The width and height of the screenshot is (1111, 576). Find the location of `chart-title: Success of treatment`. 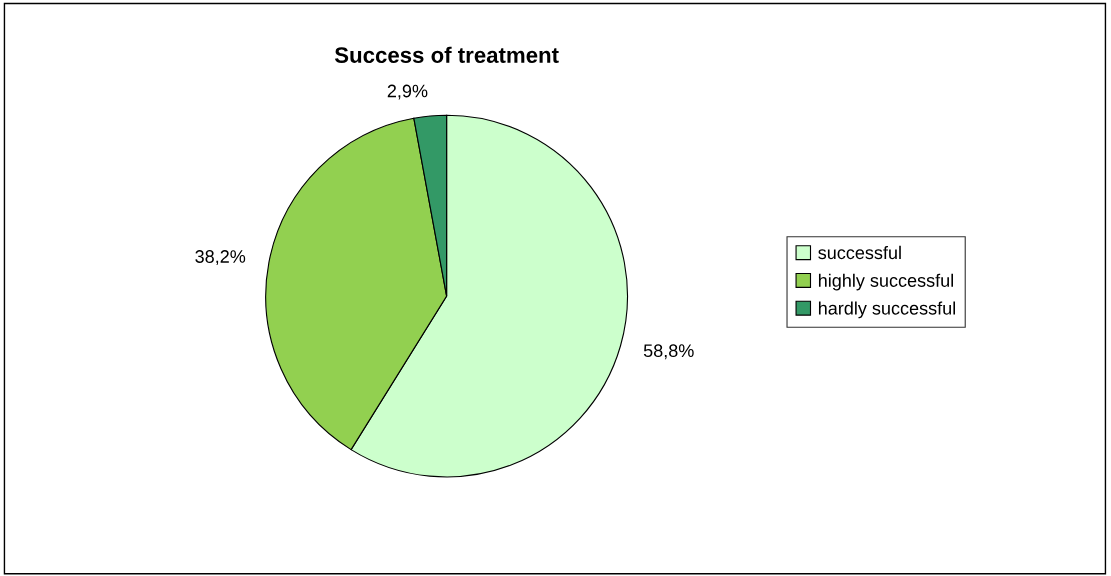

chart-title: Success of treatment is located at coordinates (446, 54).